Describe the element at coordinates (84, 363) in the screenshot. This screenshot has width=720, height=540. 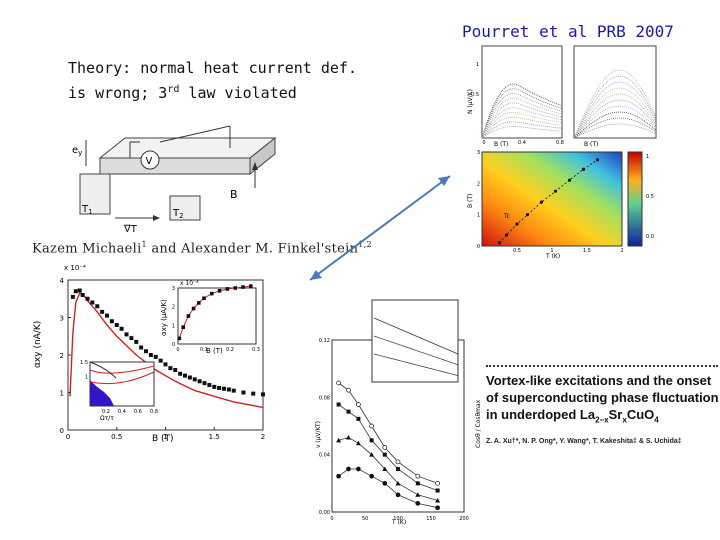
I see `small-inset-y-tick: 1.5` at that location.